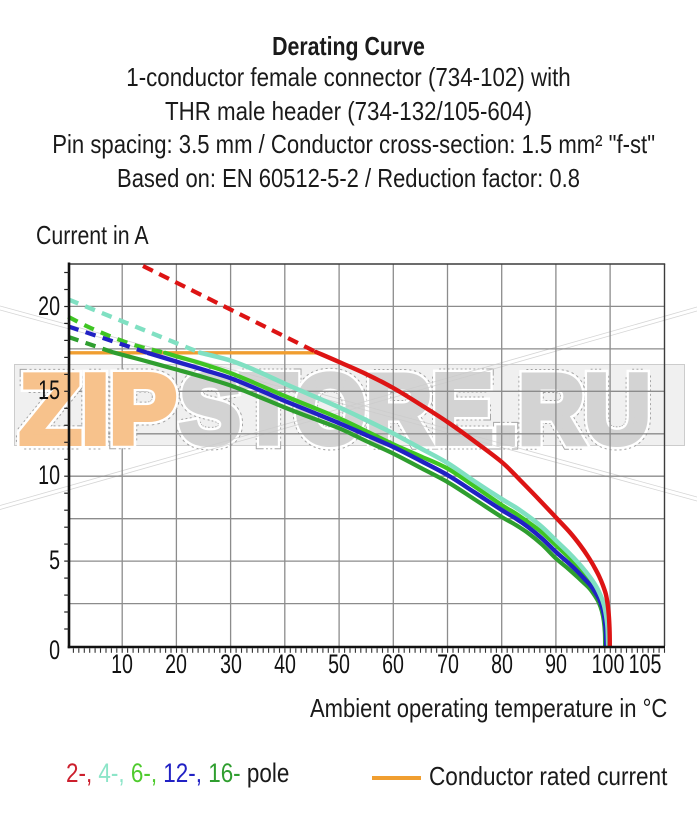 The image size is (697, 817). Describe the element at coordinates (415, 409) in the screenshot. I see `svg-text: STORE.RU` at that location.